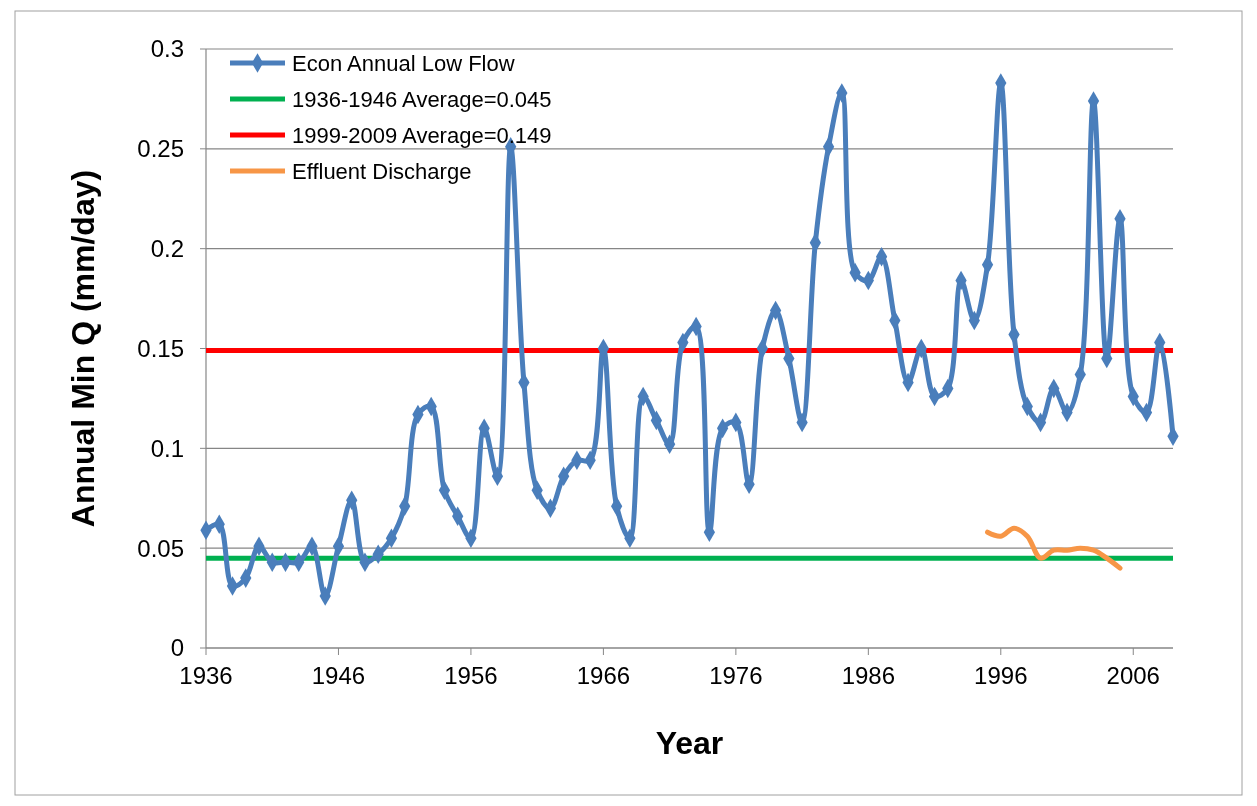 This screenshot has height=806, width=1257. I want to click on y-tick-label: 0.2, so click(167, 249).